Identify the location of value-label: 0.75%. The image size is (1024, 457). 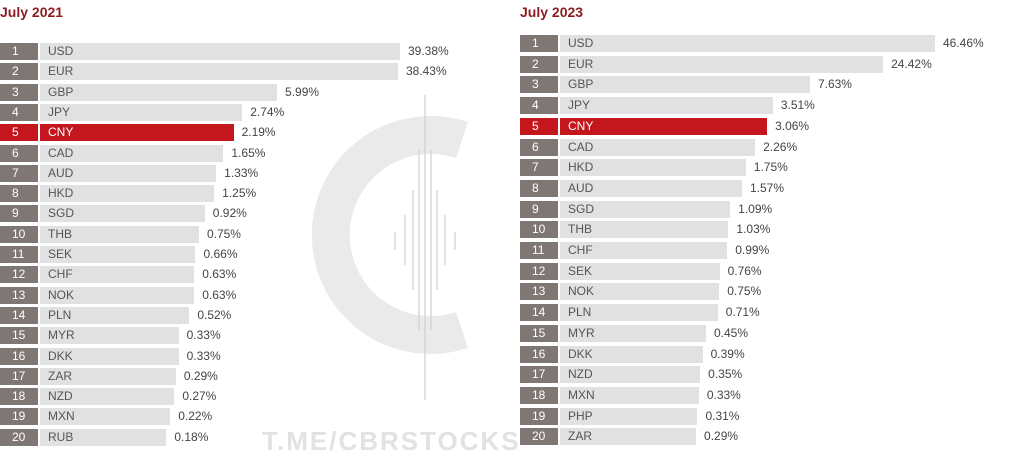
(744, 291).